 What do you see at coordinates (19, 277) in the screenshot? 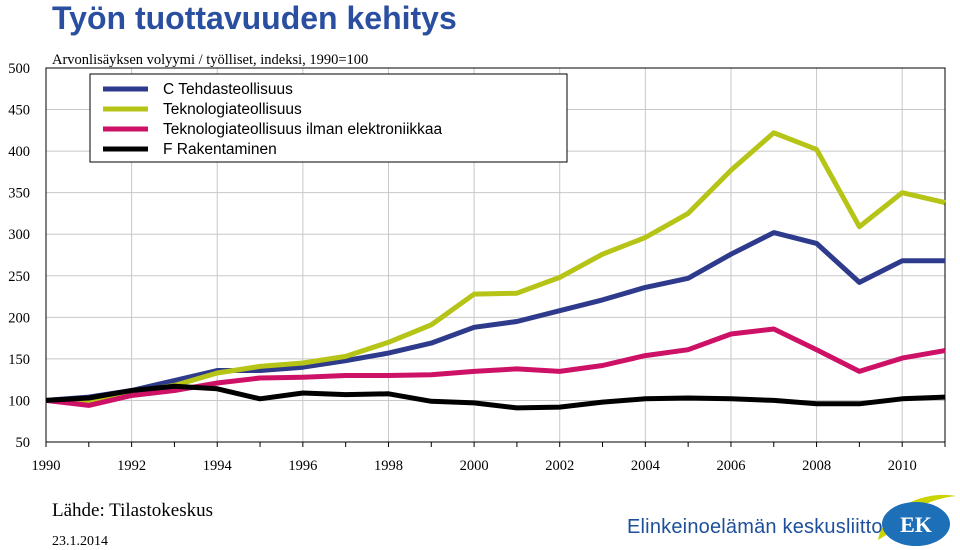
I see `y-tick-label: 250` at bounding box center [19, 277].